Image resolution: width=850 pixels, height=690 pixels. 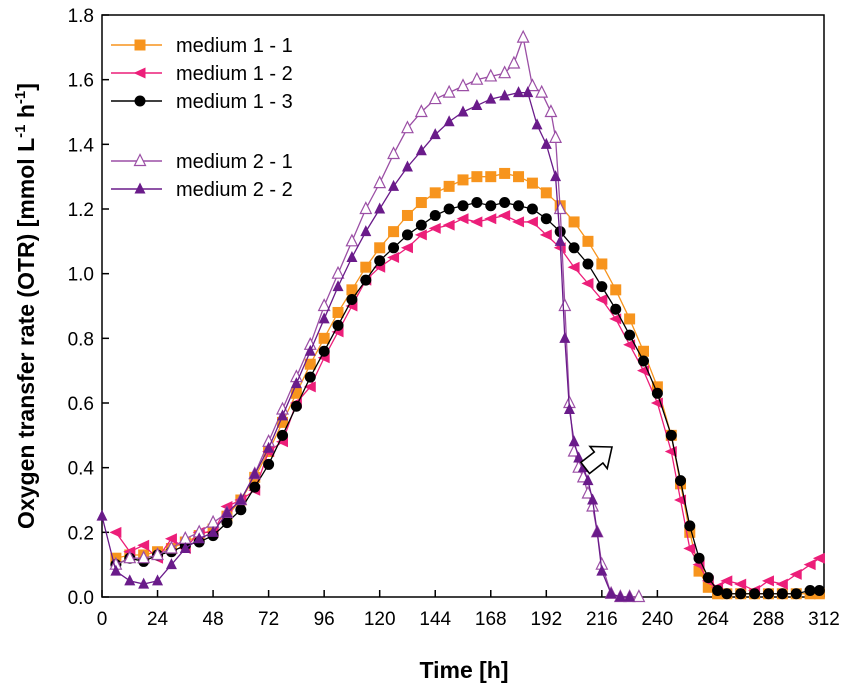 I want to click on x-tick-label: 288, so click(x=769, y=619).